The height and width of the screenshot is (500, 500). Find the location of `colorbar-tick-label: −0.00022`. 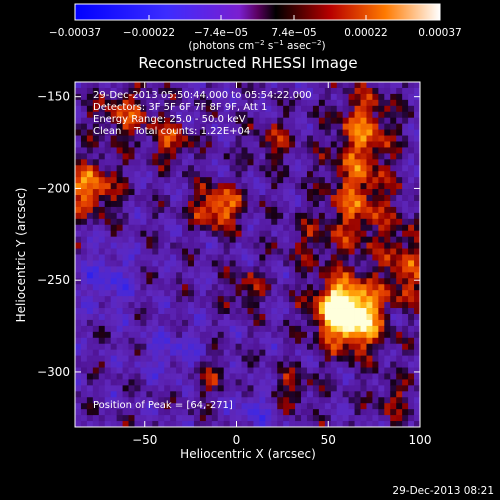

colorbar-tick-label: −0.00022 is located at coordinates (149, 33).